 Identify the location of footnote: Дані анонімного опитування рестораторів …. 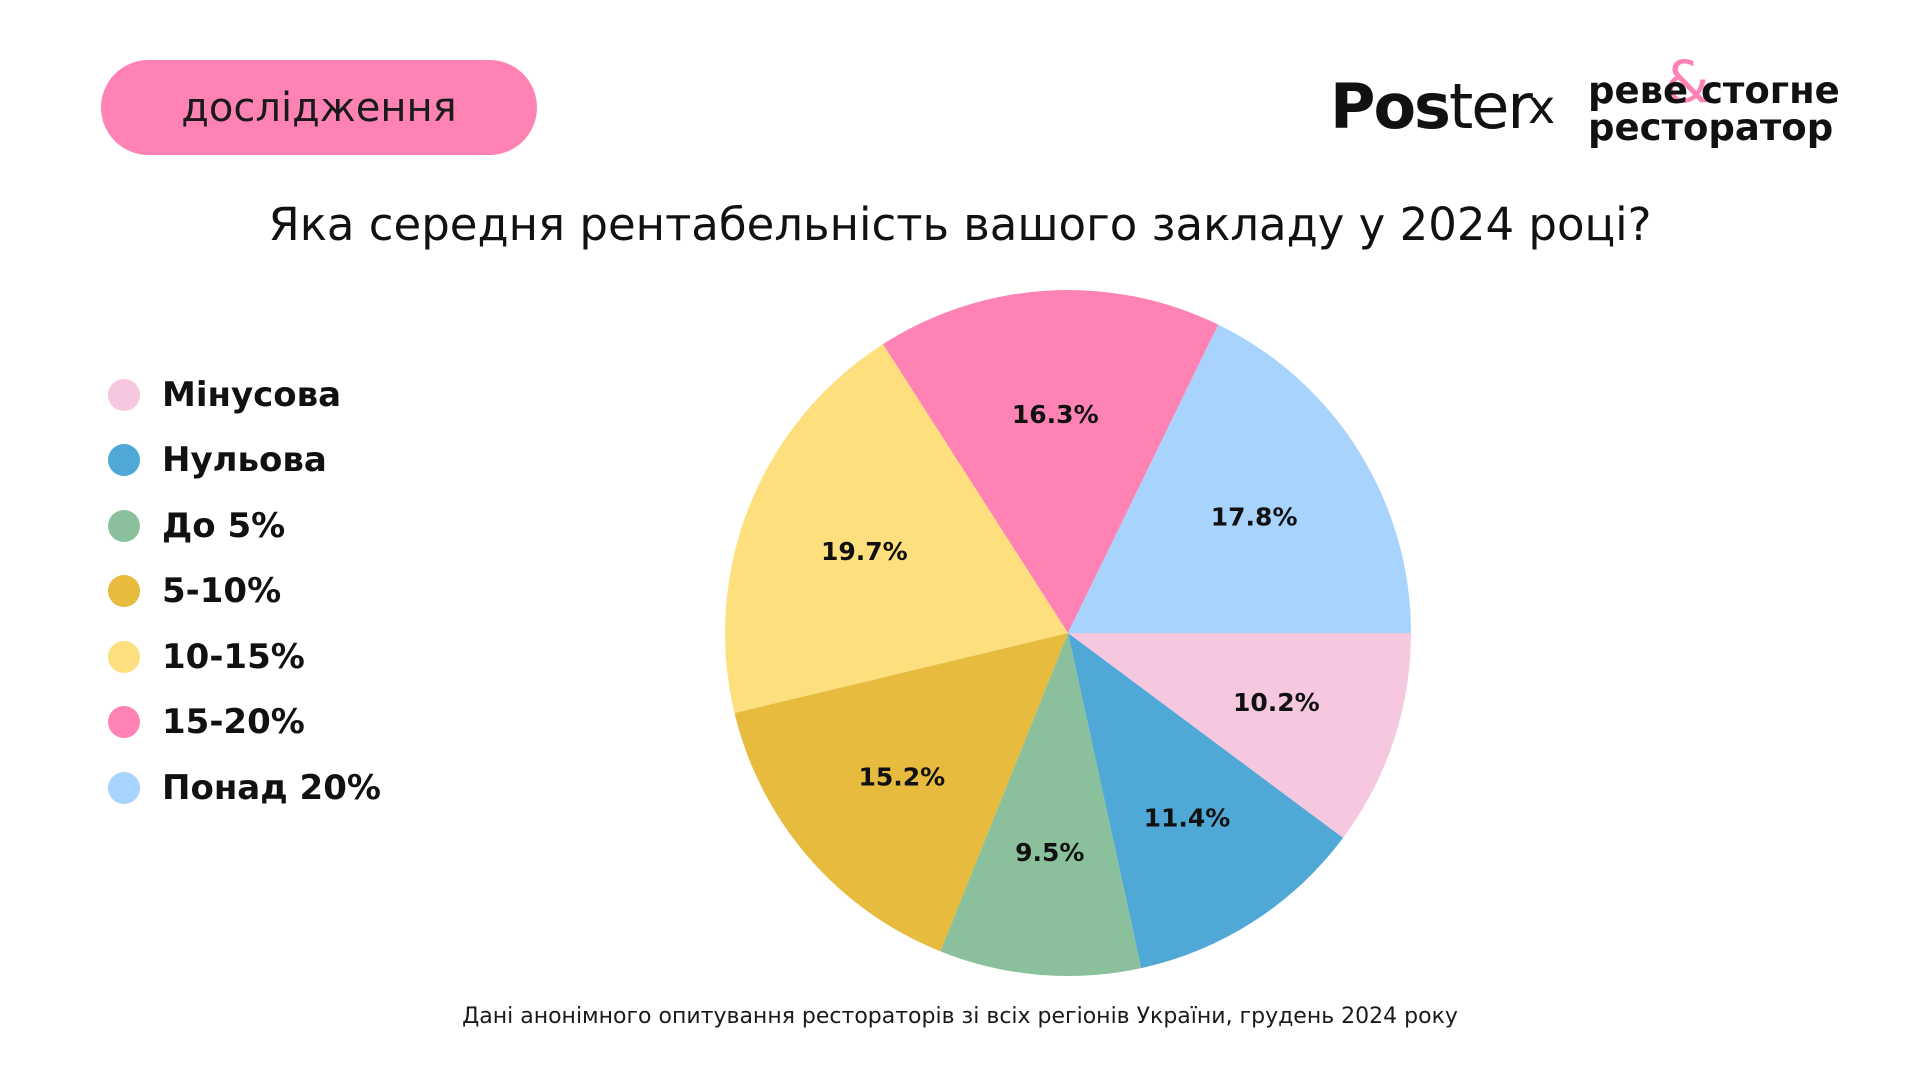
(960, 1016).